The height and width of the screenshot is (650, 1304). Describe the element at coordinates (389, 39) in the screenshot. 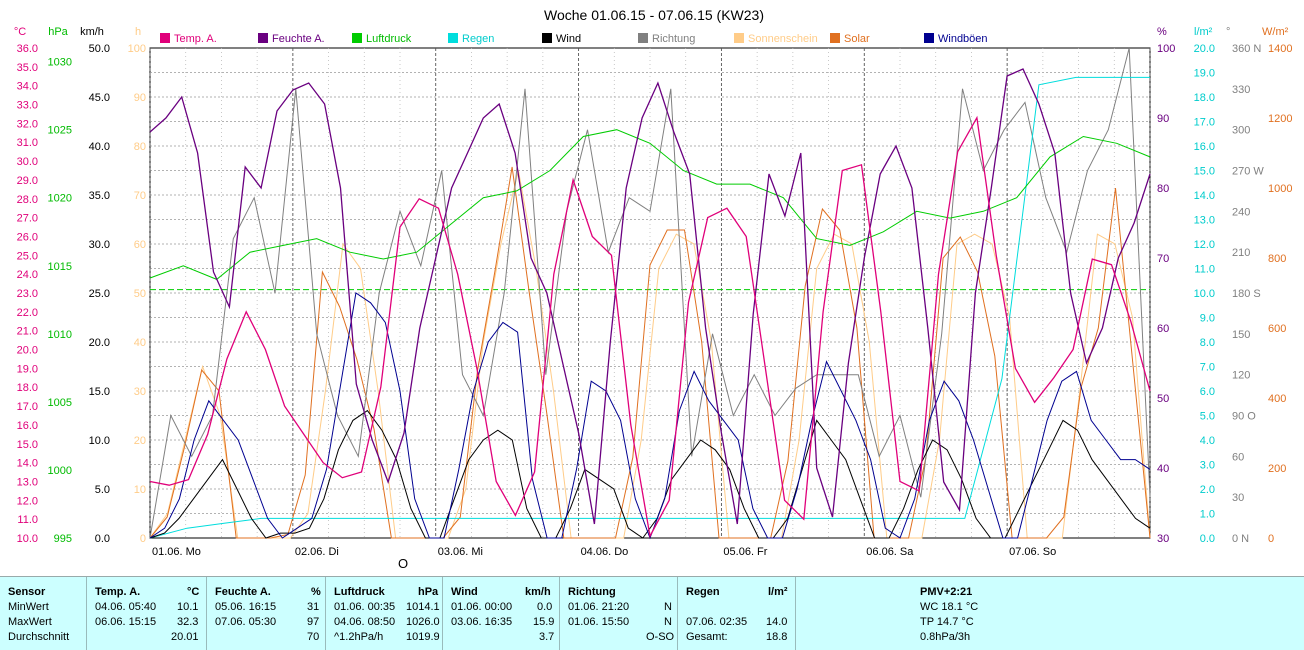

I see `legend-label: Luftdruck` at that location.